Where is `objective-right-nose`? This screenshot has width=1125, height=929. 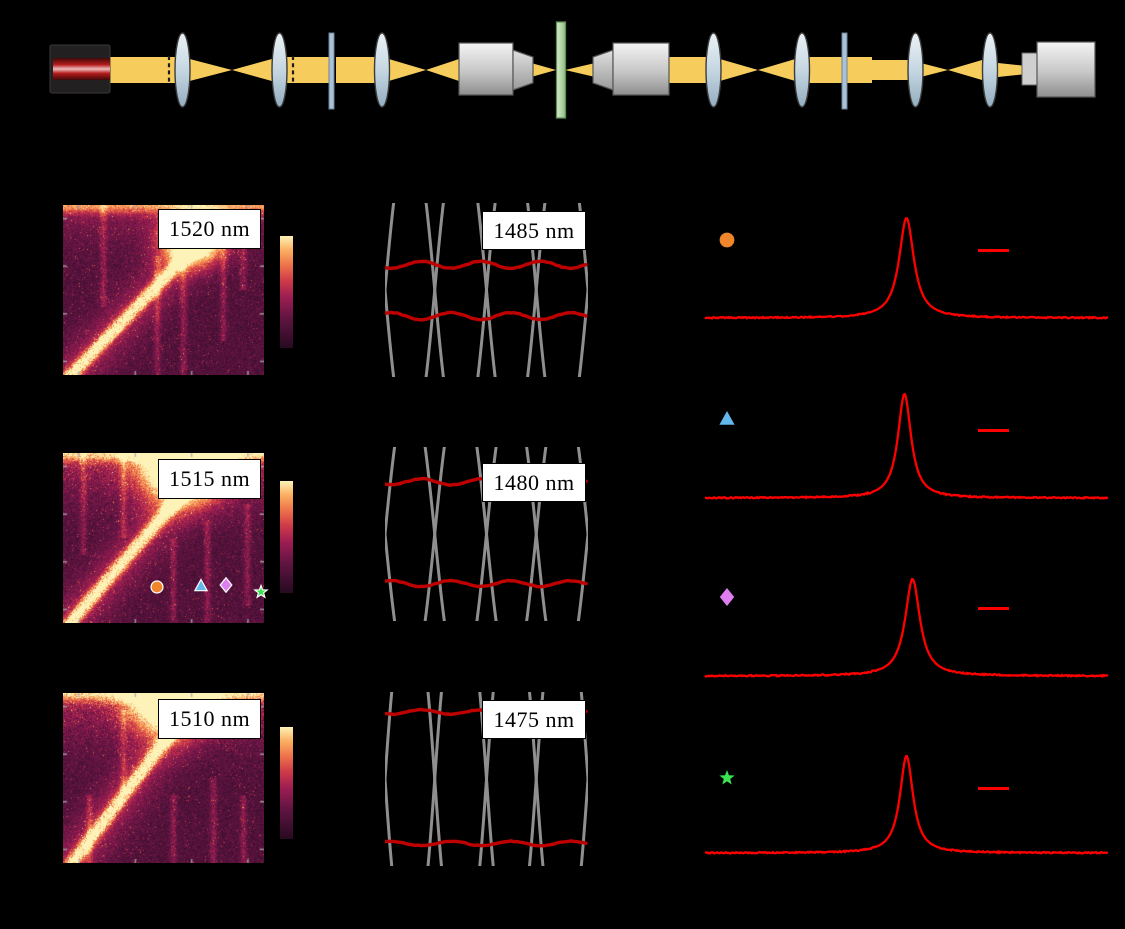
objective-right-nose is located at coordinates (603, 70).